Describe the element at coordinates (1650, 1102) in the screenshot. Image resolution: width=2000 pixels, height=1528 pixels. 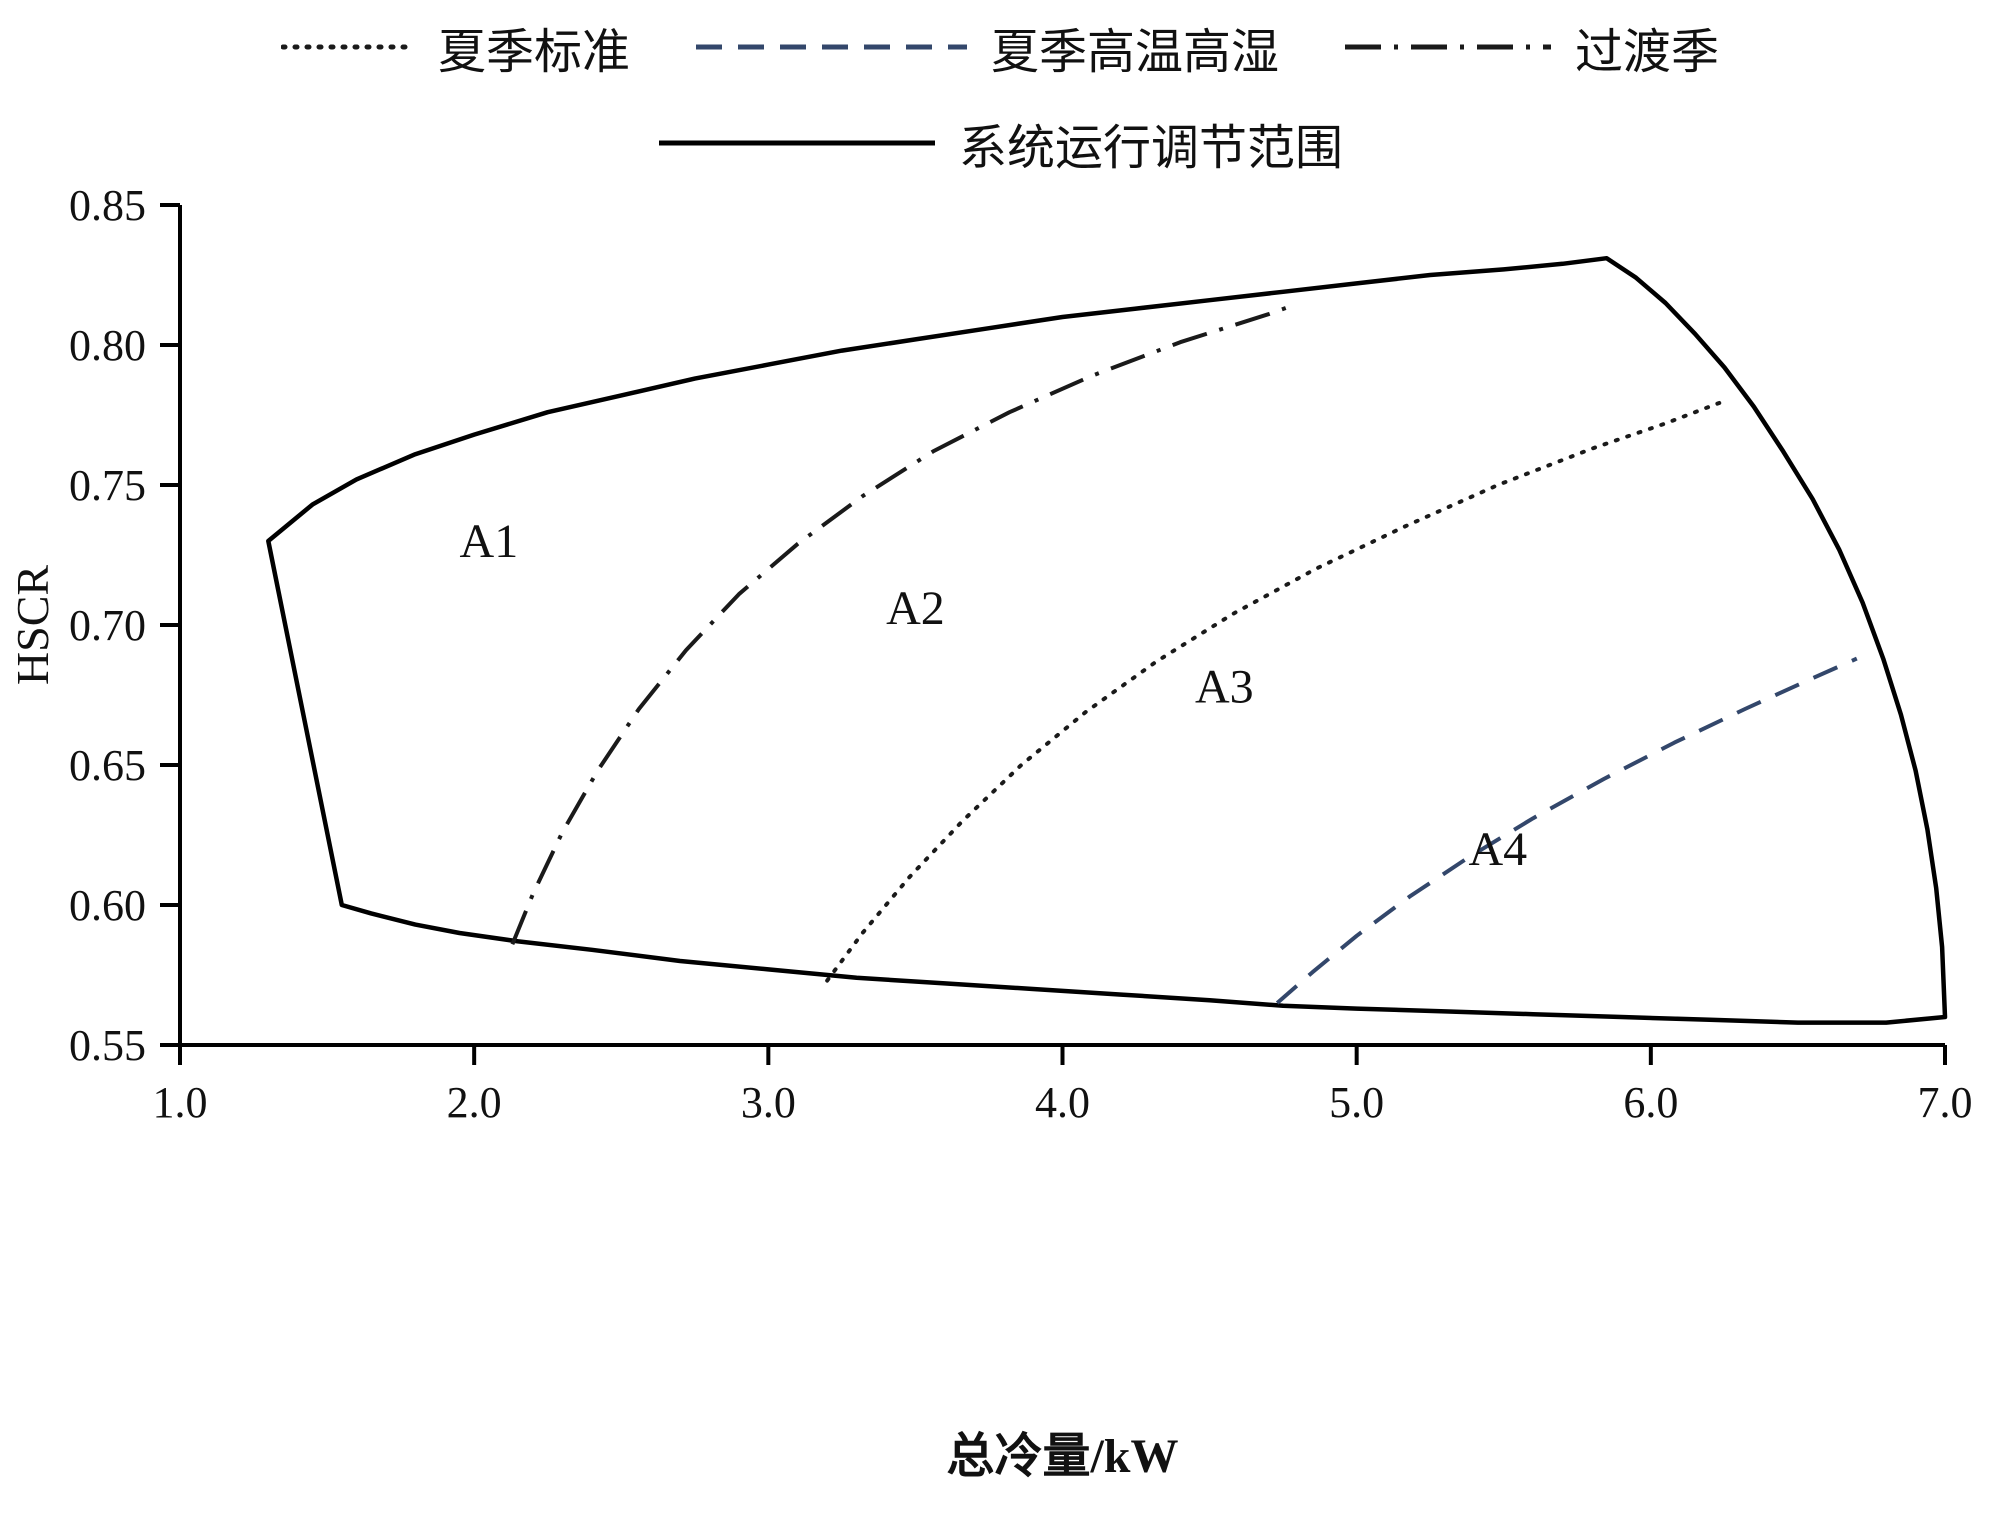
I see `x-tick-label: 6.0` at that location.